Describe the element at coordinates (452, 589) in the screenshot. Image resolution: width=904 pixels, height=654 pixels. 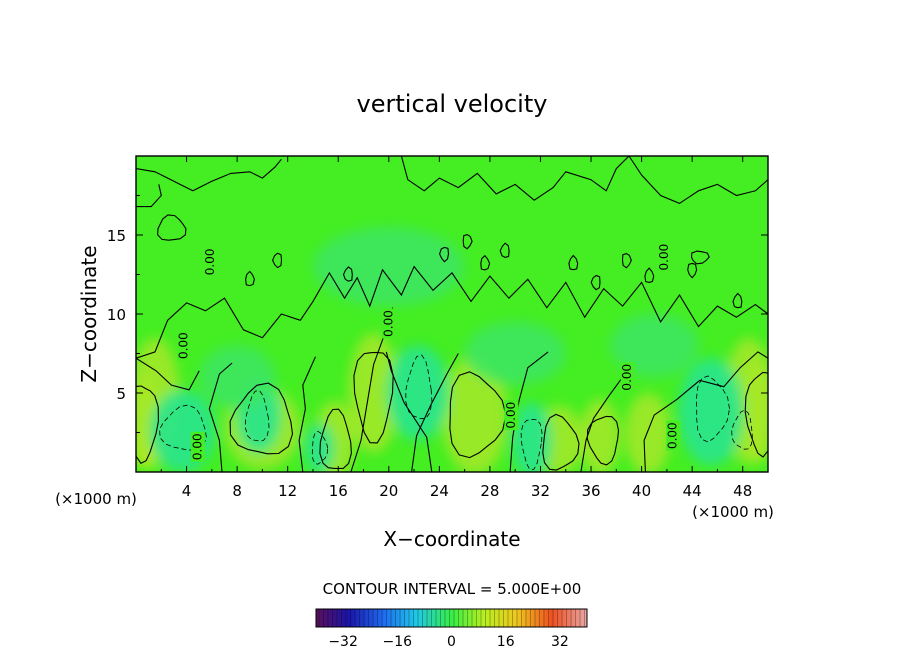
I see `contour-interval-text: CONTOUR INTERVAL = 5.000E+00` at that location.